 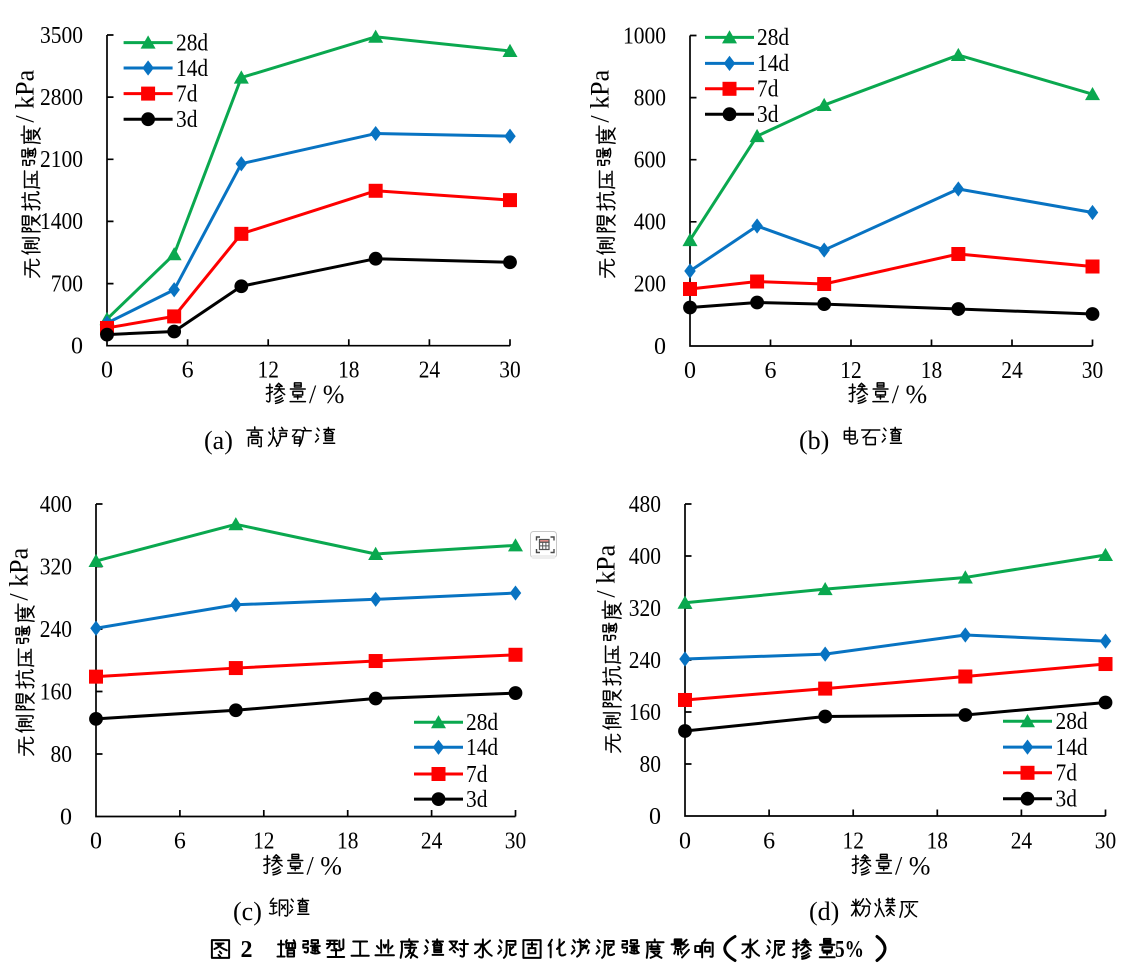 What do you see at coordinates (61, 160) in the screenshot?
I see `svg-text: 2100` at bounding box center [61, 160].